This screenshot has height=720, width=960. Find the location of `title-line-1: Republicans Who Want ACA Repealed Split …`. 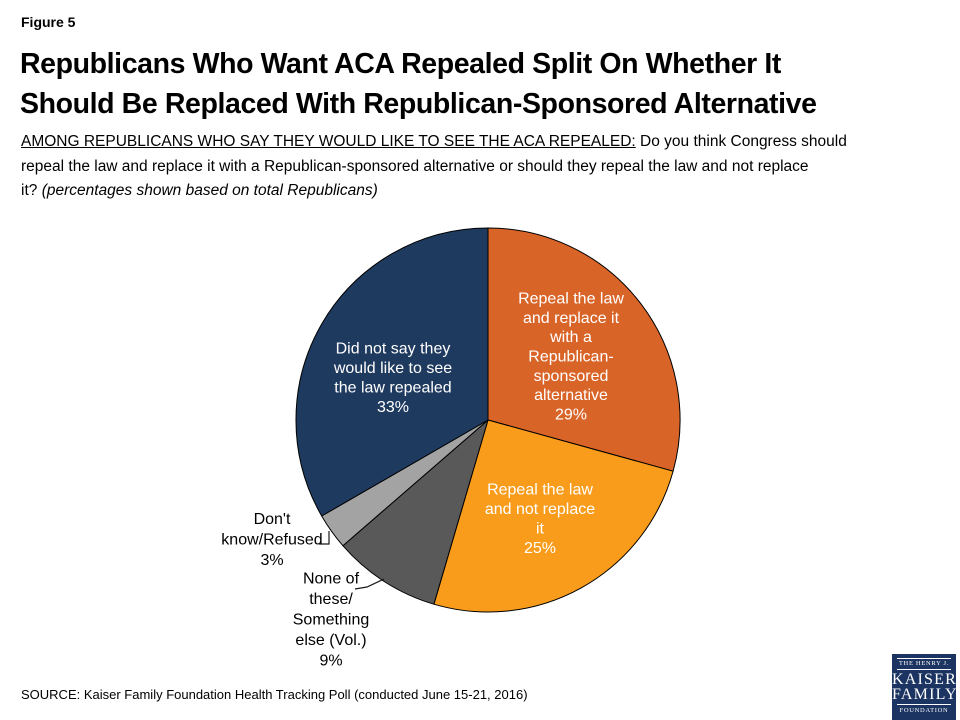

title-line-1: Republicans Who Want ACA Repealed Split … is located at coordinates (400, 64).